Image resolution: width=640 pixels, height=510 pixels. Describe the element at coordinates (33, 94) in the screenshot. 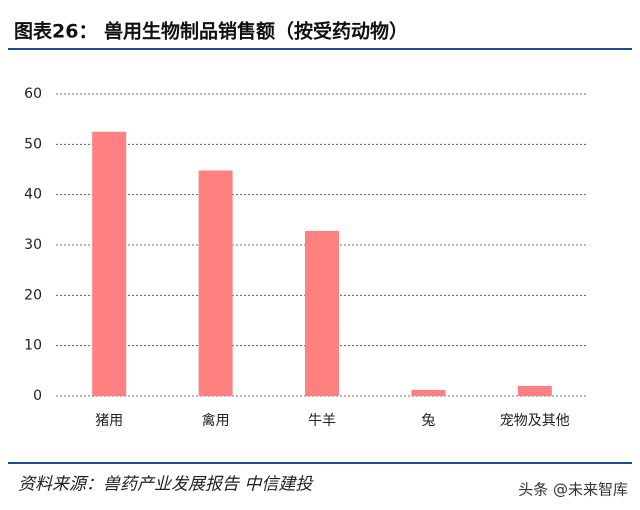

I see `y-tick-label: 60` at that location.